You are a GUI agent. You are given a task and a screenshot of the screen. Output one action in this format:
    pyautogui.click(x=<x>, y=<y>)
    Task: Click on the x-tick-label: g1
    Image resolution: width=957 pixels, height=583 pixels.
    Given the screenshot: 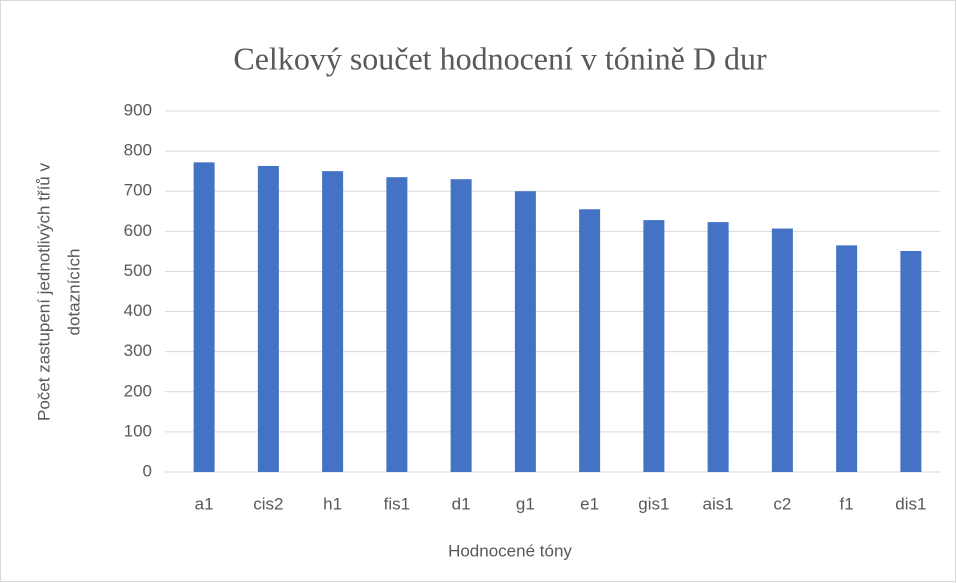 What is the action you would take?
    pyautogui.click(x=525, y=503)
    